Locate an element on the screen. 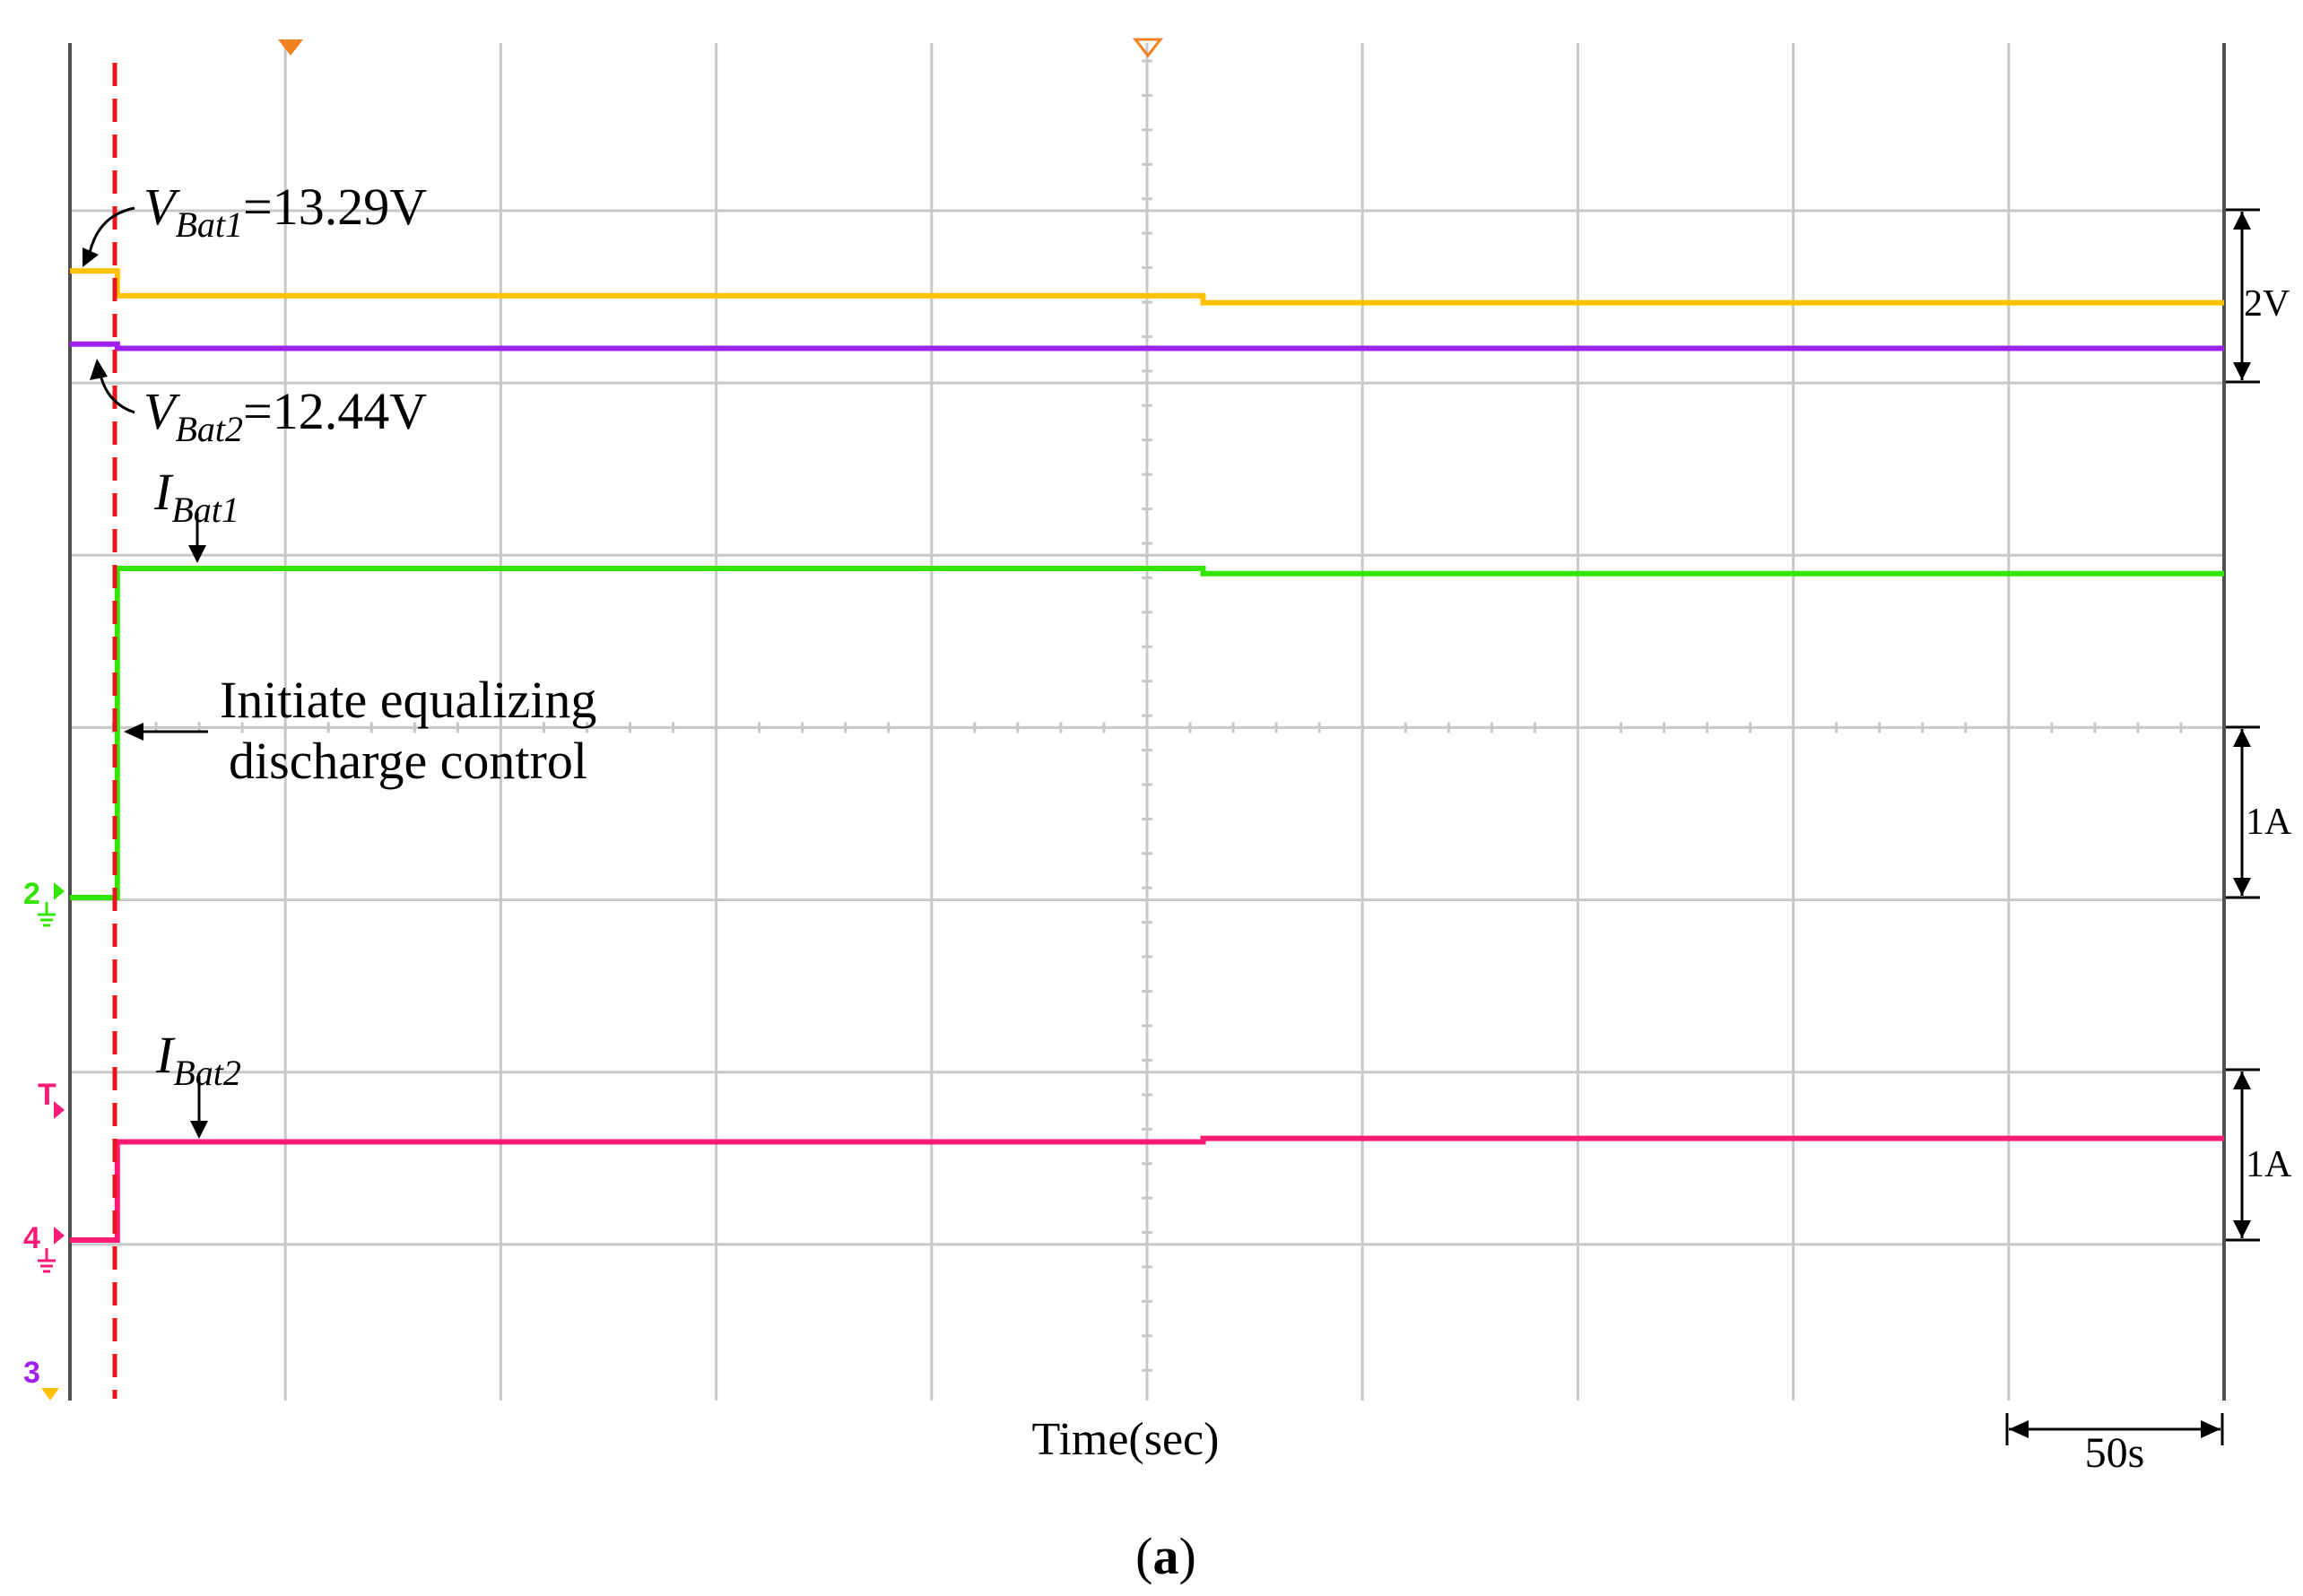 Image resolution: width=2303 pixels, height=1596 pixels. voltage-scale-label: 2V is located at coordinates (2267, 304).